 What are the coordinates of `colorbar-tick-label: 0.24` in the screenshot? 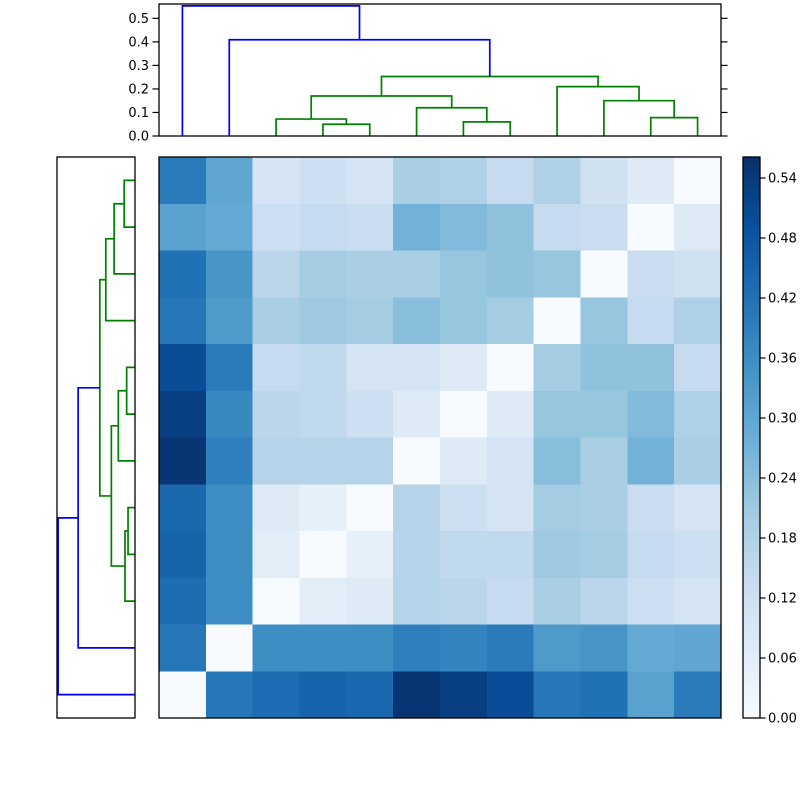 It's located at (782, 479).